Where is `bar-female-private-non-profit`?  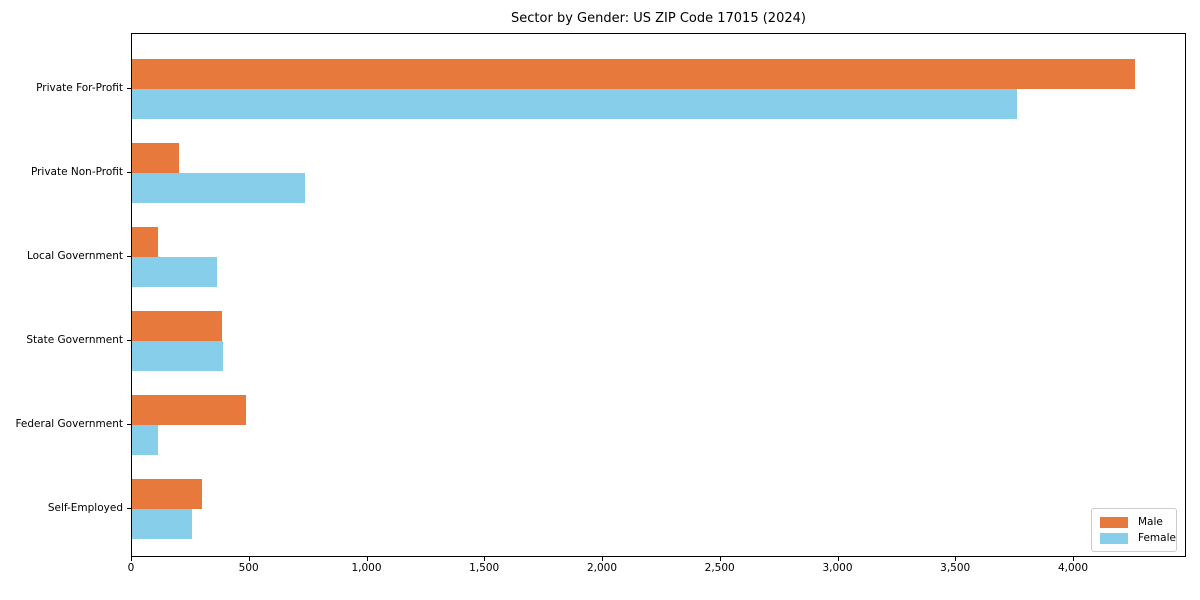 bar-female-private-non-profit is located at coordinates (219, 188).